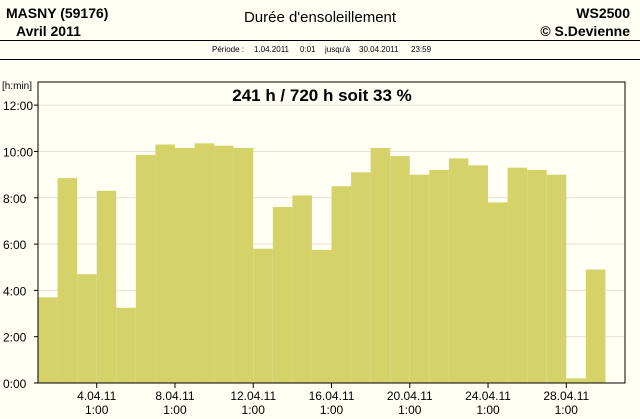 This screenshot has width=640, height=419. Describe the element at coordinates (322, 95) in the screenshot. I see `summary-text: 241 h / 720 h soit 33 %` at that location.